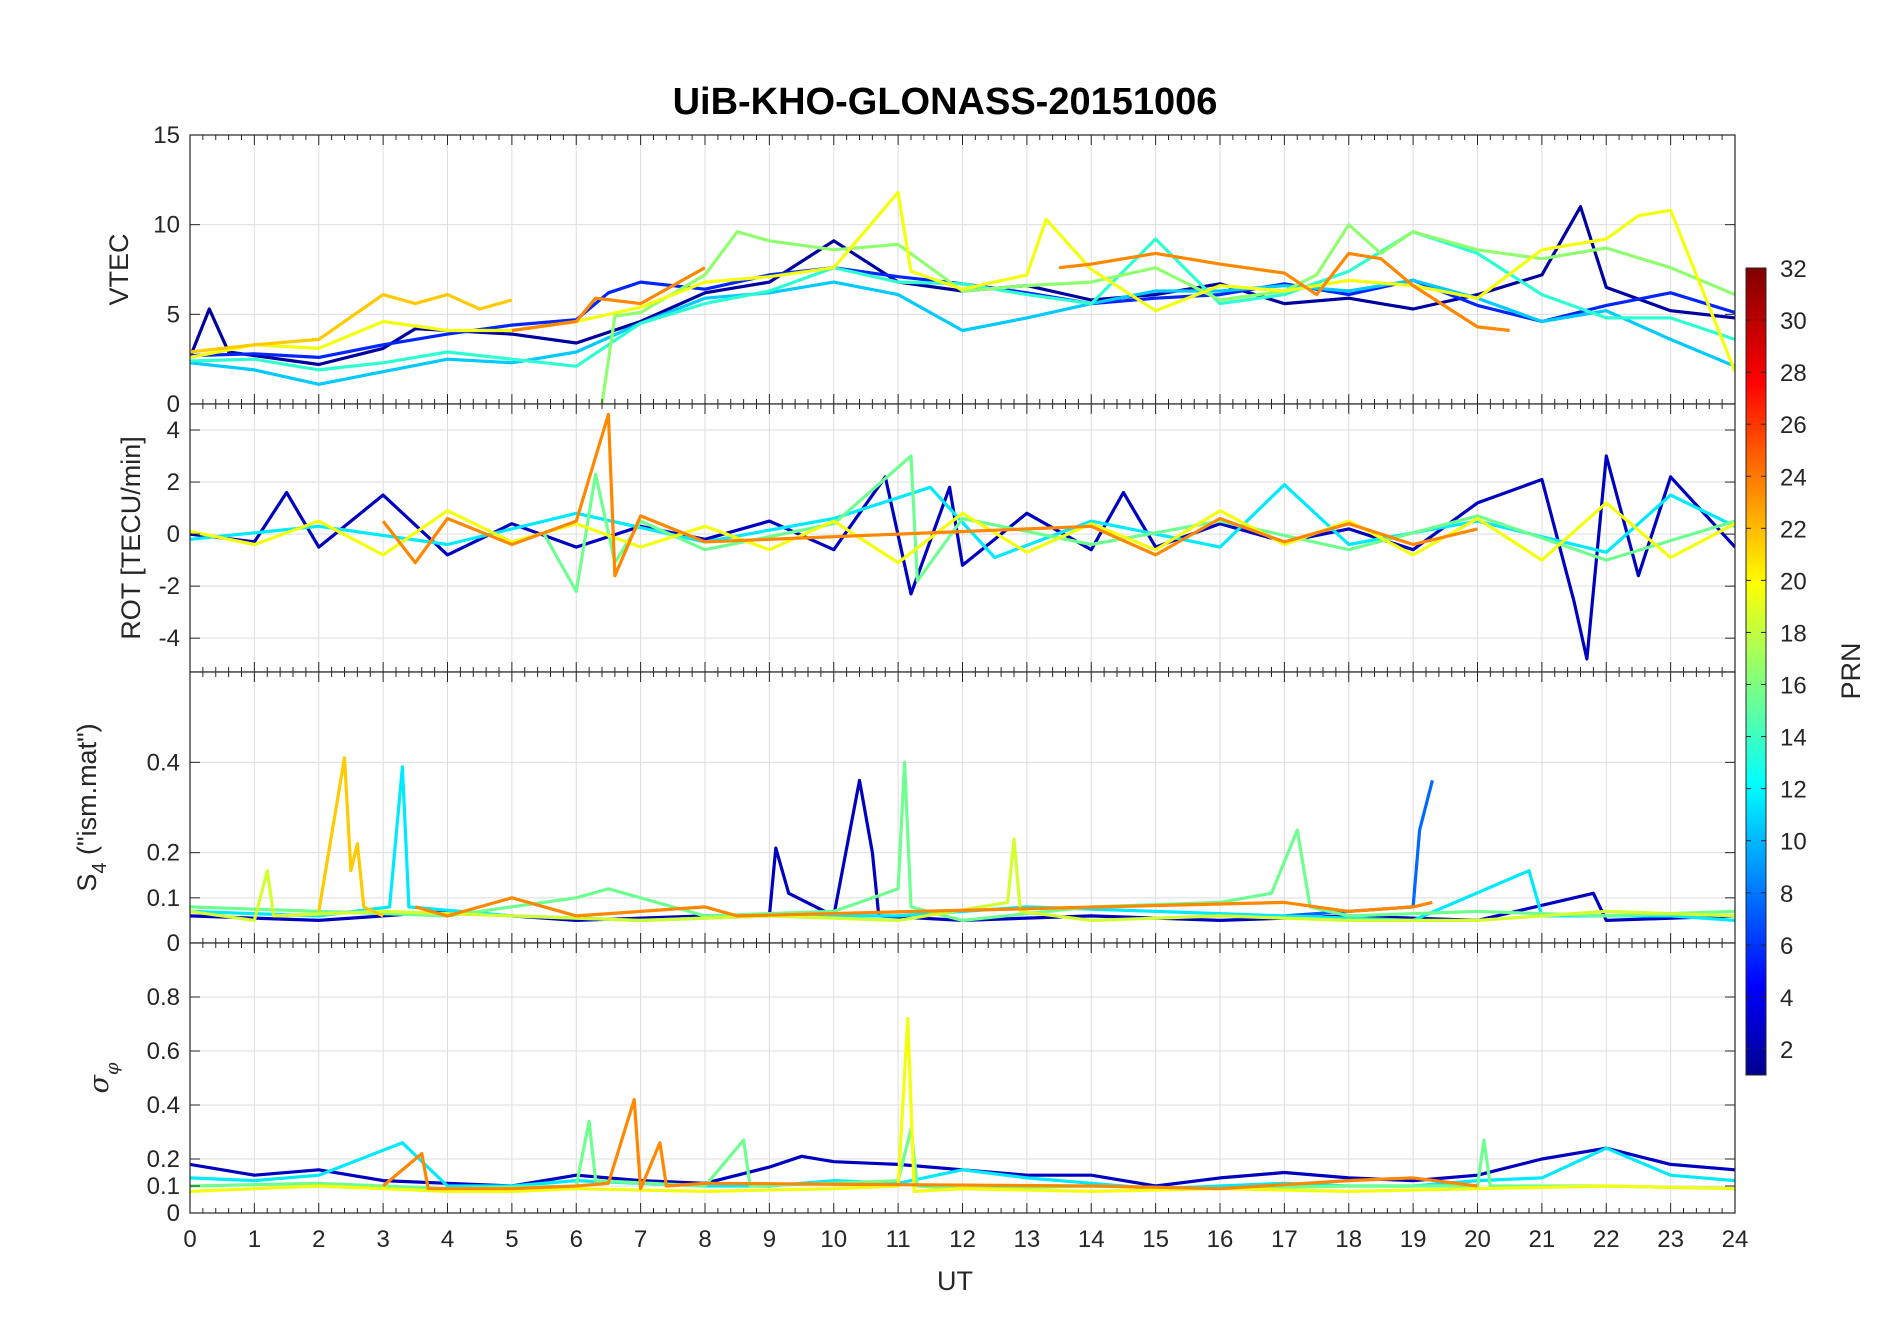  What do you see at coordinates (1793, 269) in the screenshot?
I see `colorbar-tick-label: 32` at bounding box center [1793, 269].